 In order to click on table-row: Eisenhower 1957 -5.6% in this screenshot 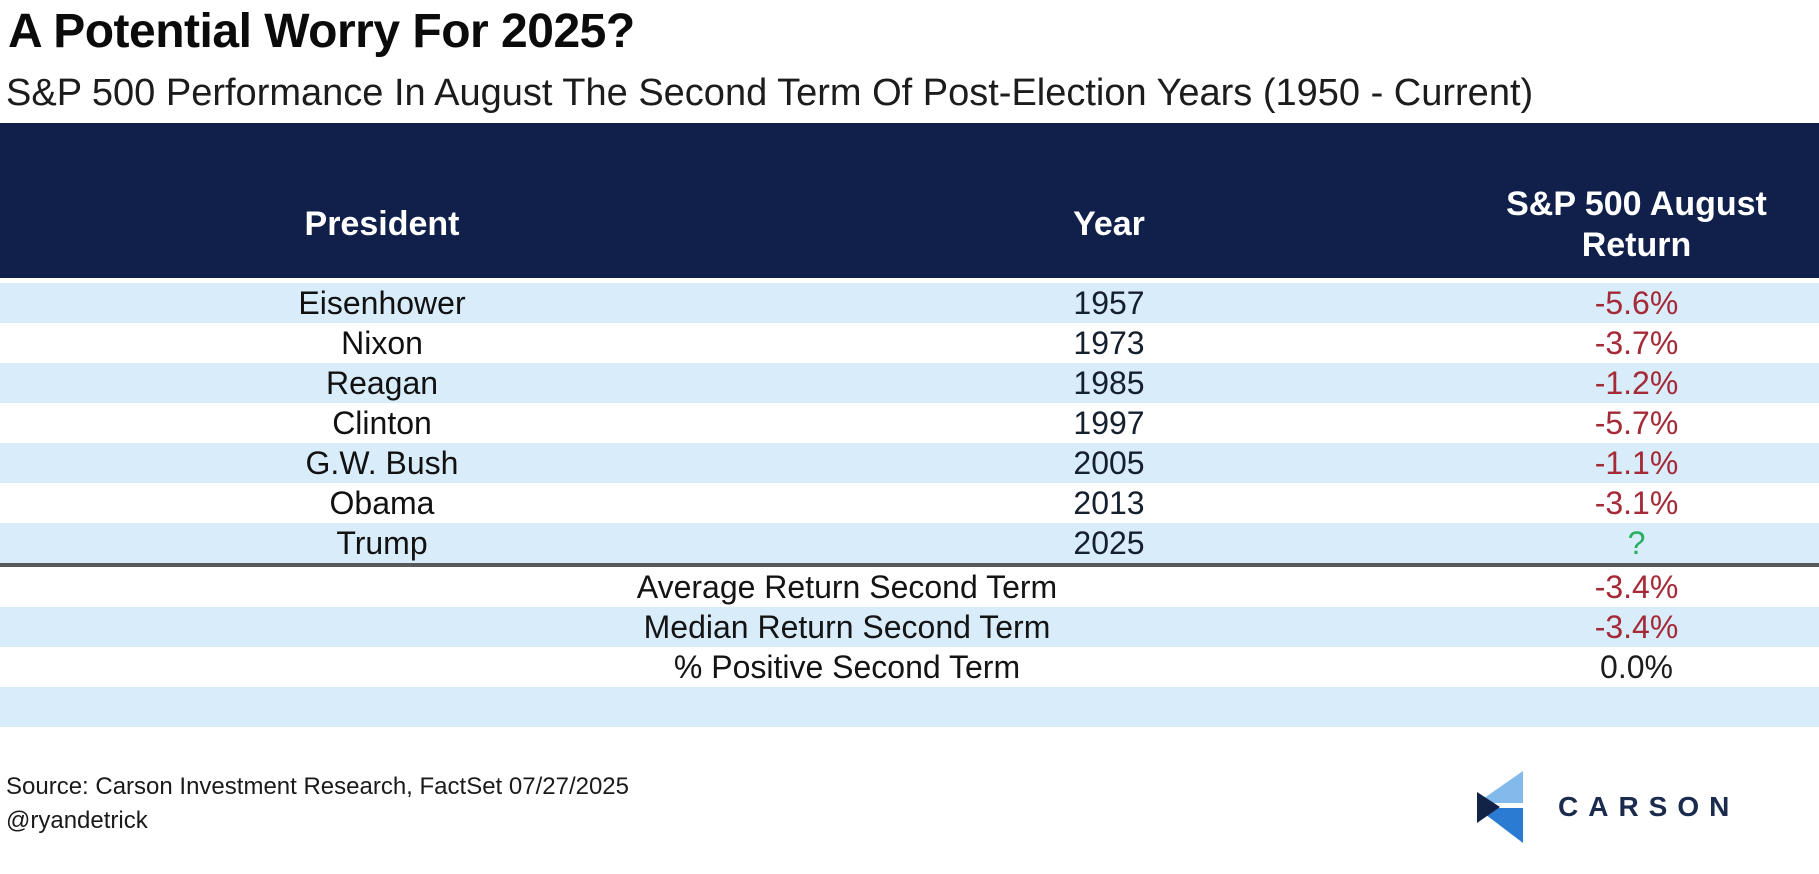, I will do `click(909, 303)`.